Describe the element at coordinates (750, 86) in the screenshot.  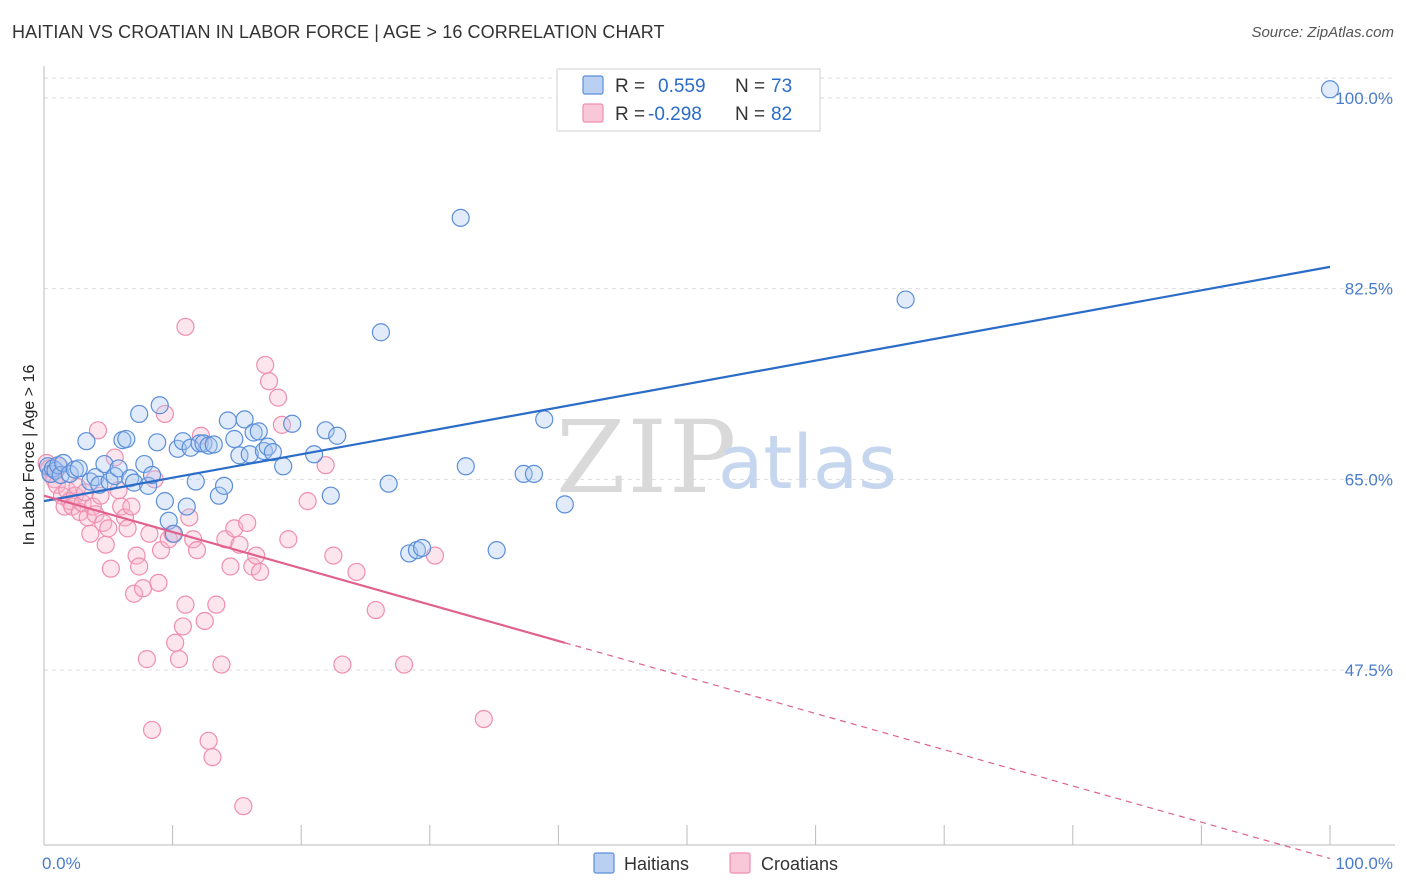
I see `legend-haitians-n-label: N =` at that location.